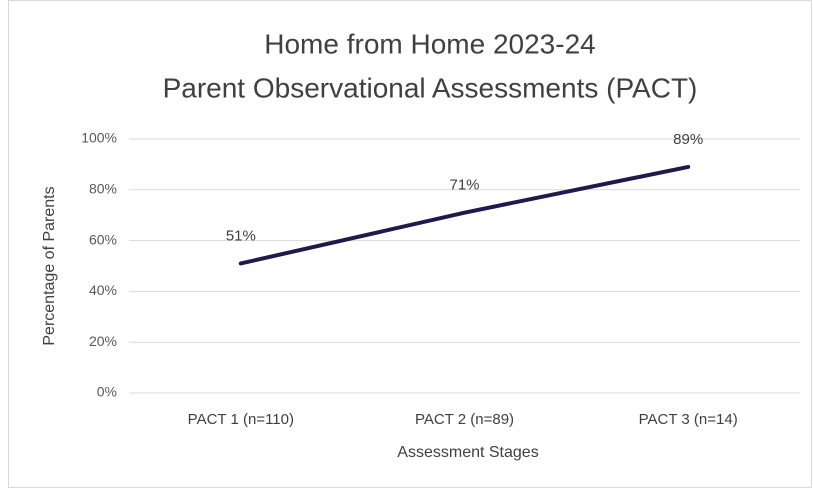  I want to click on data-line, so click(464, 215).